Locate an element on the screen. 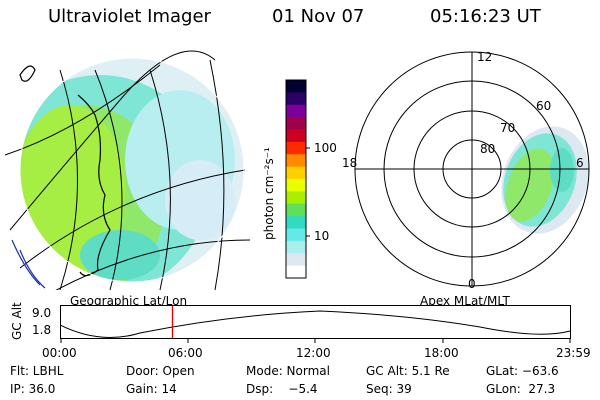  timeline-ymax: 9.0 is located at coordinates (42, 313).